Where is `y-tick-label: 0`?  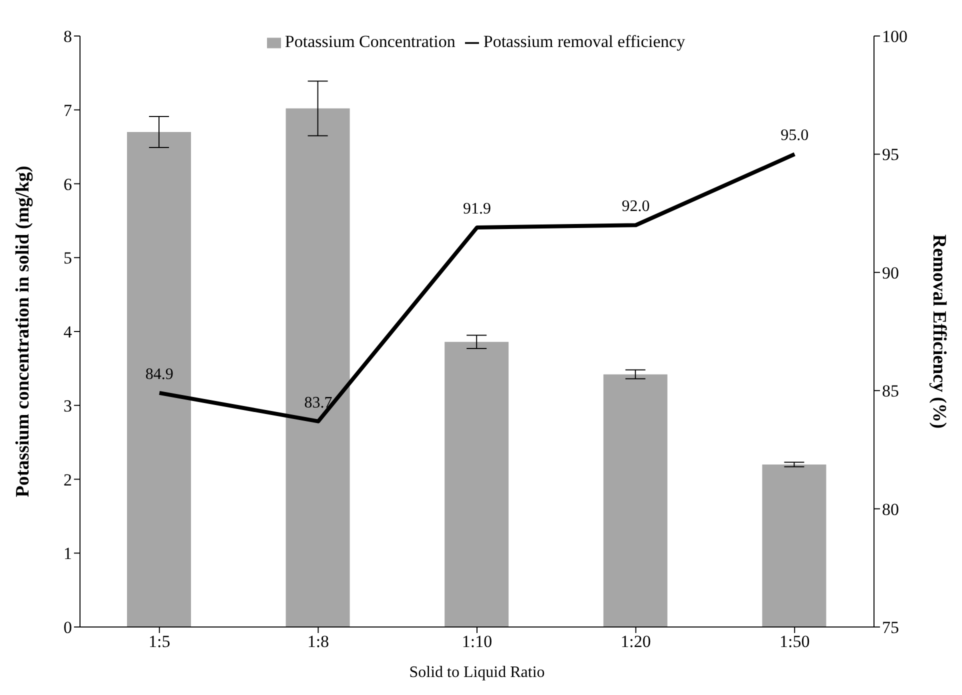 y-tick-label: 0 is located at coordinates (68, 628).